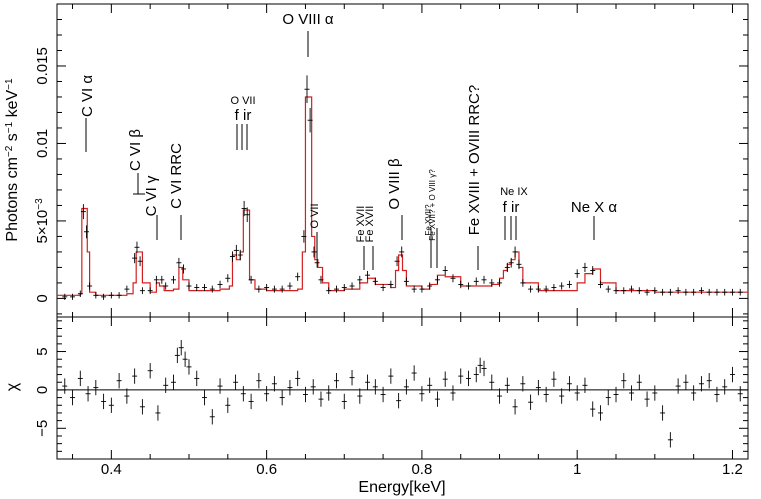 This screenshot has width=761, height=499. Describe the element at coordinates (13, 160) in the screenshot. I see `spectrum-y-axis-label: Photons cm−2 s−1 keV−1` at that location.